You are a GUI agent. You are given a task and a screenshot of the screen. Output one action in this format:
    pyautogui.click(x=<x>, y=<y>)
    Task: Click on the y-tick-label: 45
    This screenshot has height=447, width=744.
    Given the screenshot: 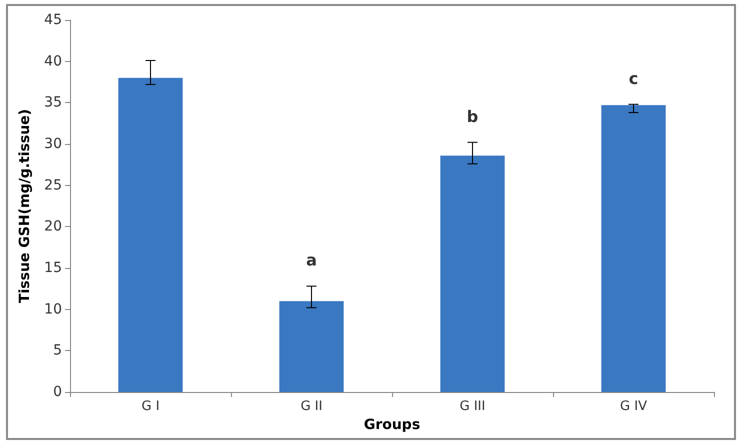 What is the action you would take?
    pyautogui.click(x=53, y=20)
    